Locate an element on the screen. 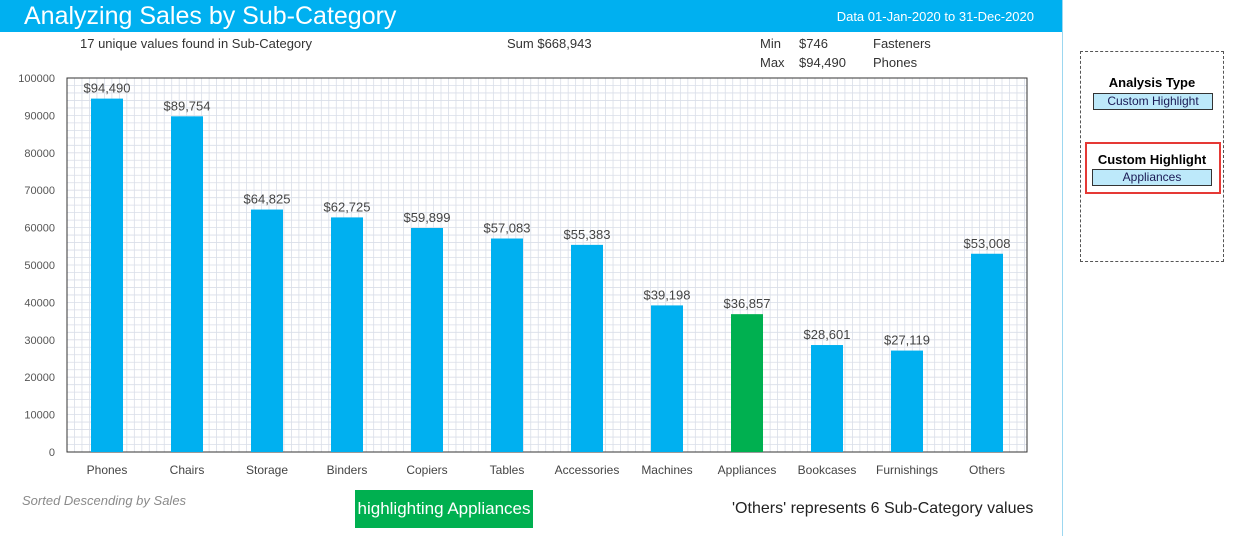  data-label: $28,601 is located at coordinates (827, 334).